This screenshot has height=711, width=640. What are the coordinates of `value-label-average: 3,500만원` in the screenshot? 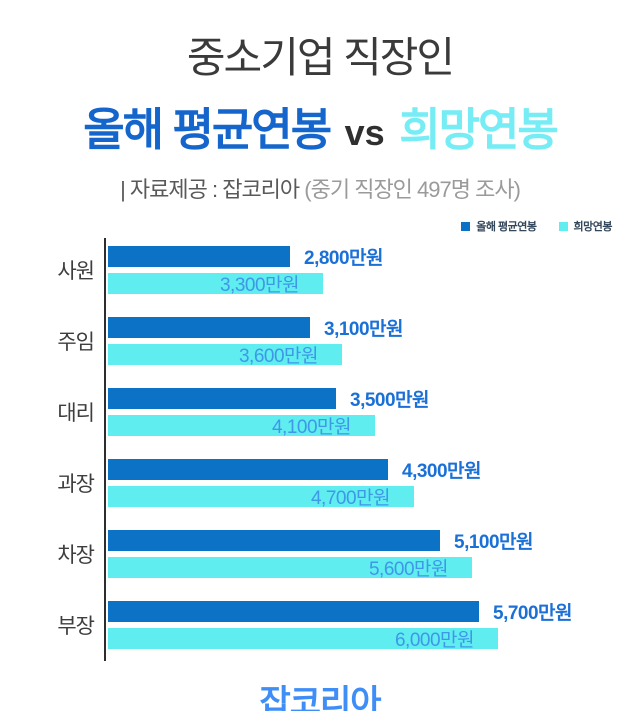 It's located at (390, 400).